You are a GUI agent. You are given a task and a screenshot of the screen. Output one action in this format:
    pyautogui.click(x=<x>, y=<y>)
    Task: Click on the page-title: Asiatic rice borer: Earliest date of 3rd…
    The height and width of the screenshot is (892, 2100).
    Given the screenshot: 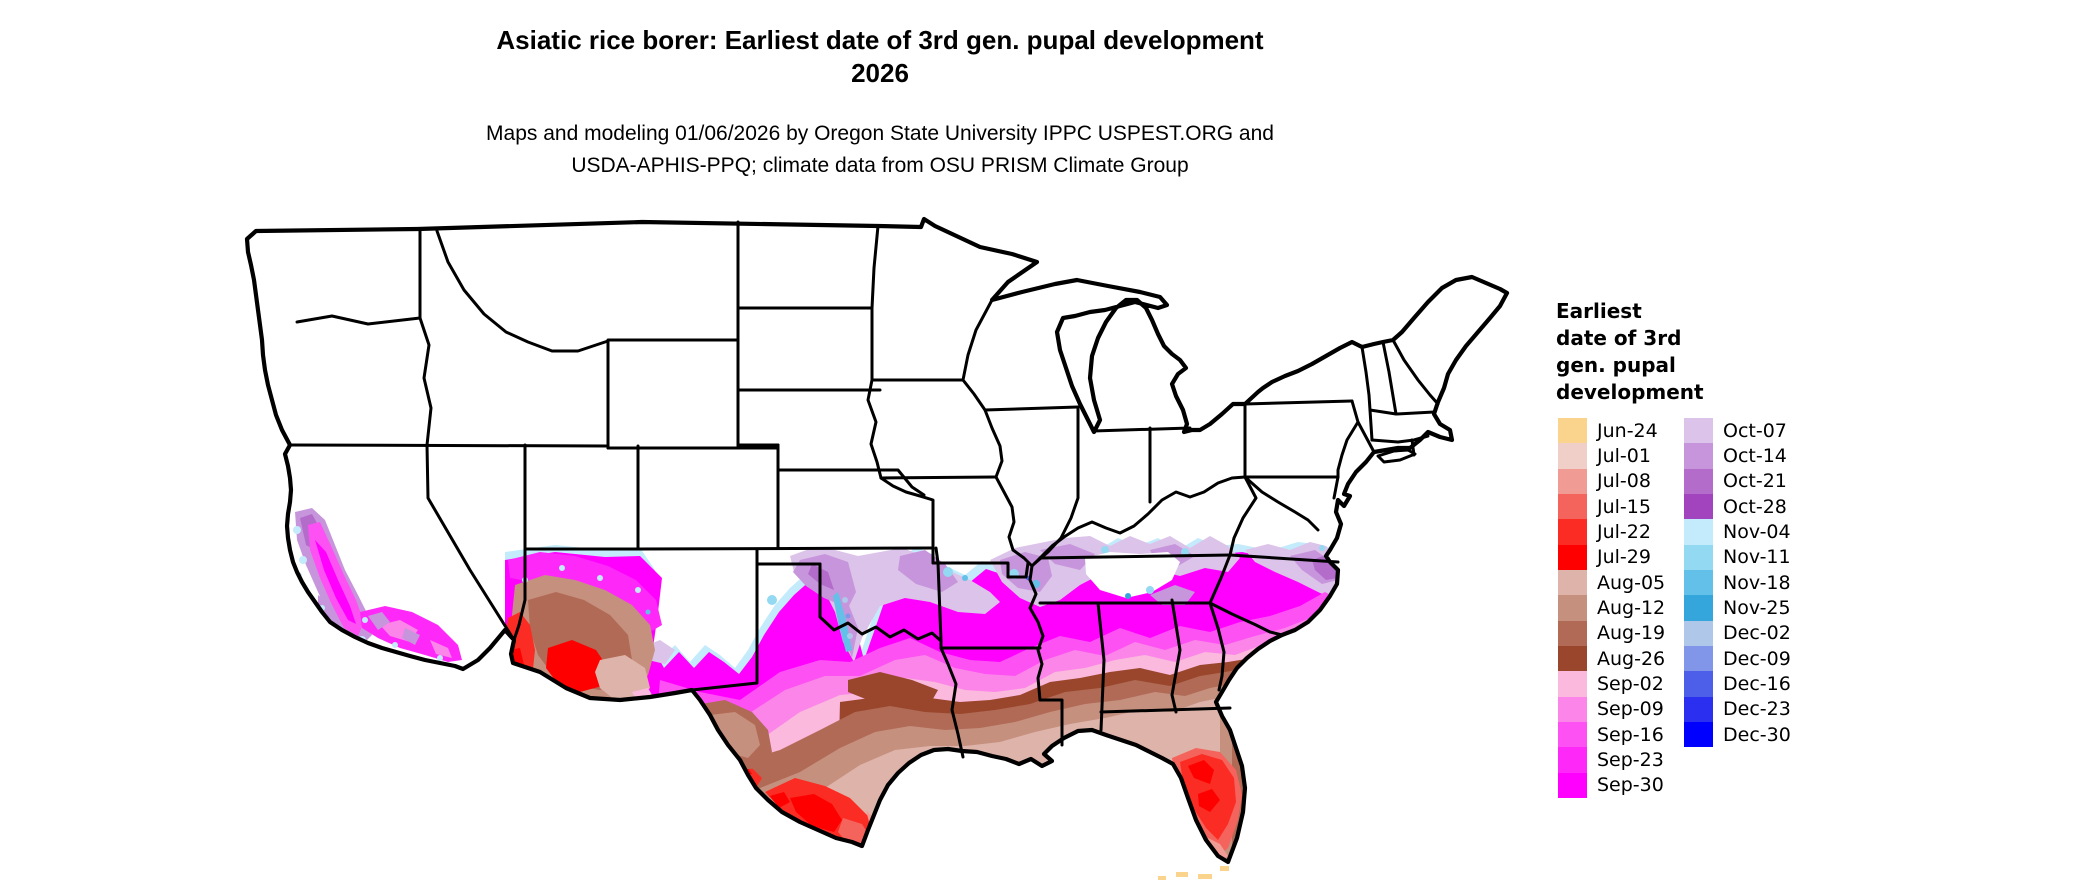 What is the action you would take?
    pyautogui.click(x=880, y=57)
    